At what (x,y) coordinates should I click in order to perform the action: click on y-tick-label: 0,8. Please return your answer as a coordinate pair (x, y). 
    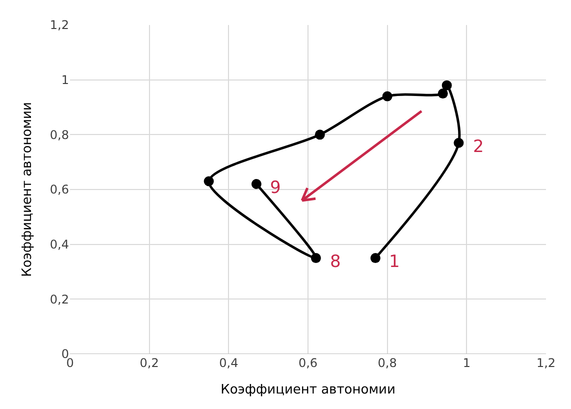
    Looking at the image, I should click on (59, 135).